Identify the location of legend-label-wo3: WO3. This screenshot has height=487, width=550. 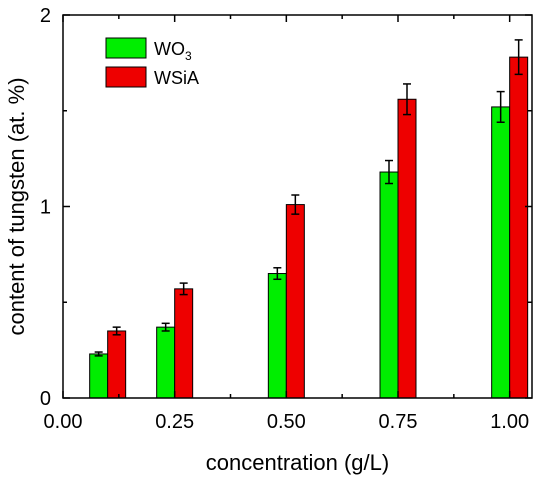
(173, 51).